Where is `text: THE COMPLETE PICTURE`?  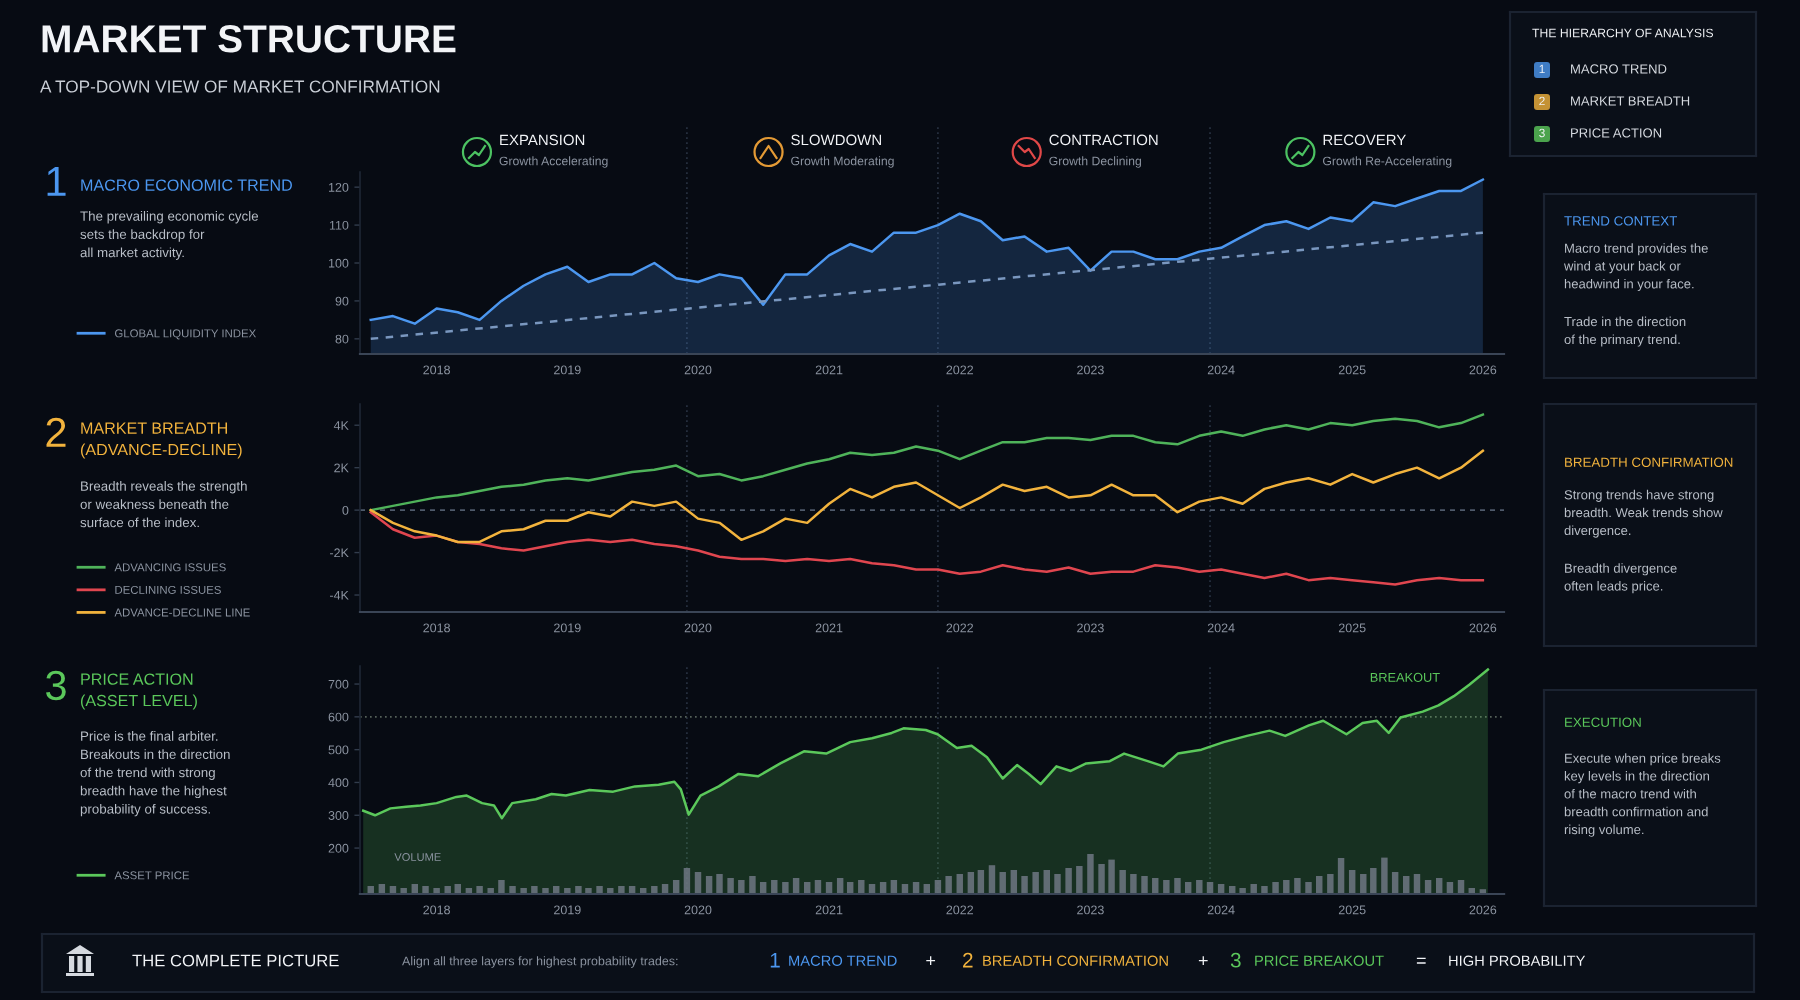
text: THE COMPLETE PICTURE is located at coordinates (235, 960).